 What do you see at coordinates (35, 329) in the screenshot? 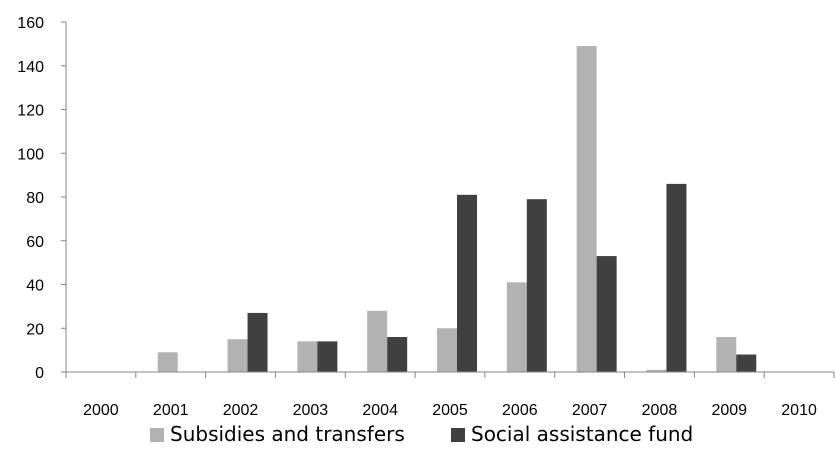
I see `y-tick-label: 20` at bounding box center [35, 329].